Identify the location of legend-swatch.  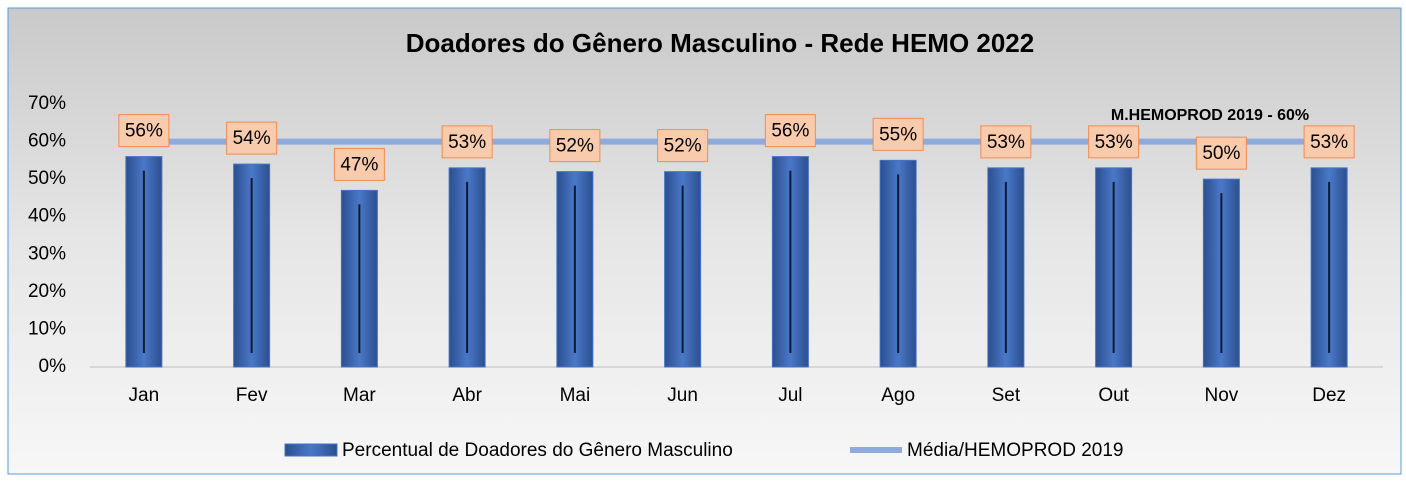
(311, 450).